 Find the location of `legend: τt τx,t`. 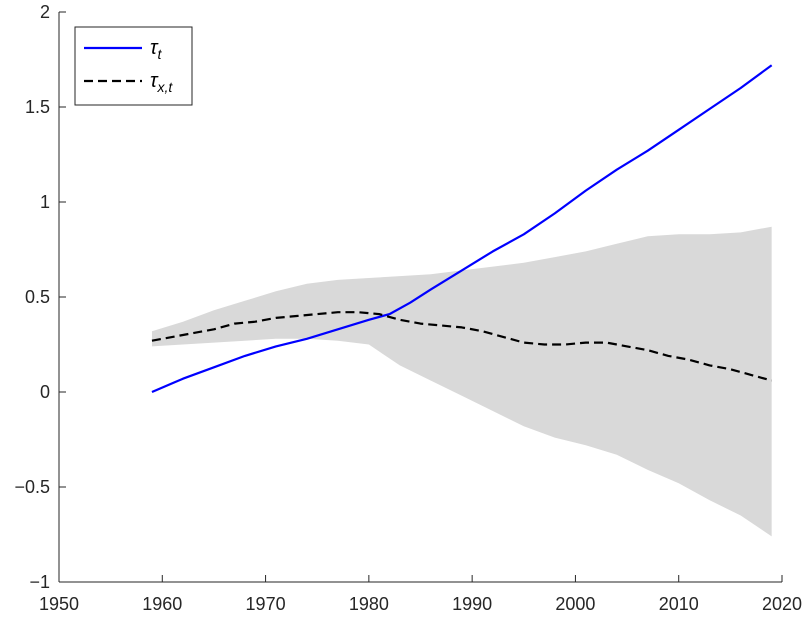

legend: τt τx,t is located at coordinates (133, 66).